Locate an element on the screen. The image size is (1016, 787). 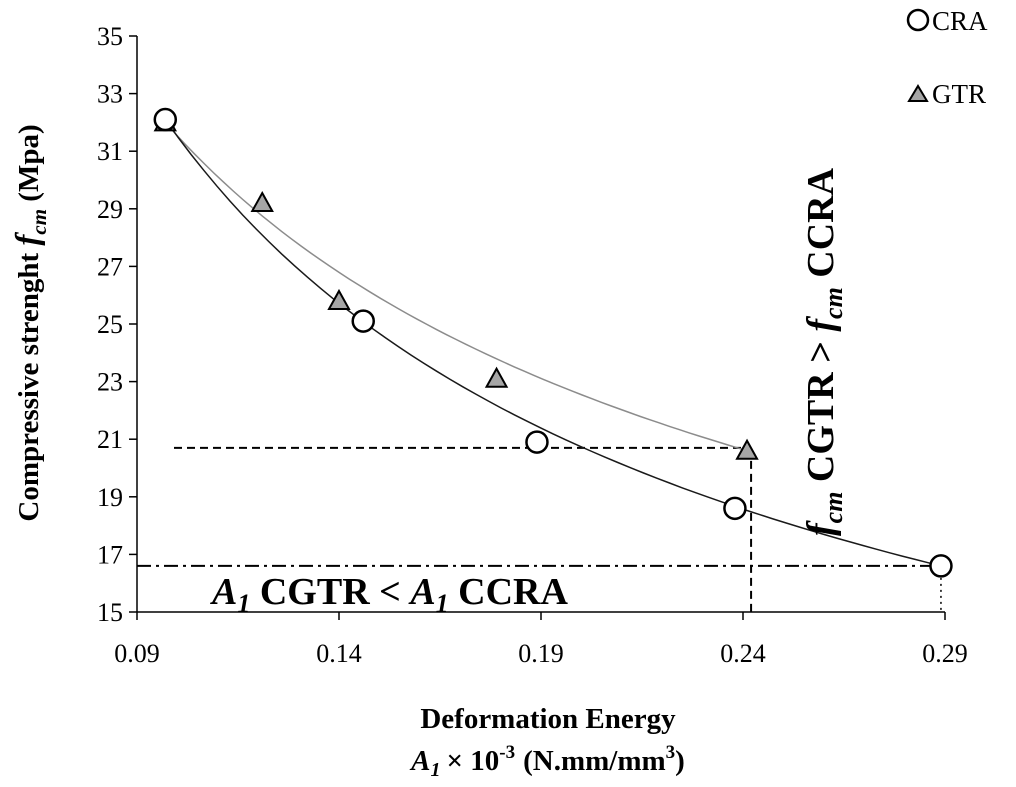
y-tick-label: 25 is located at coordinates (110, 324).